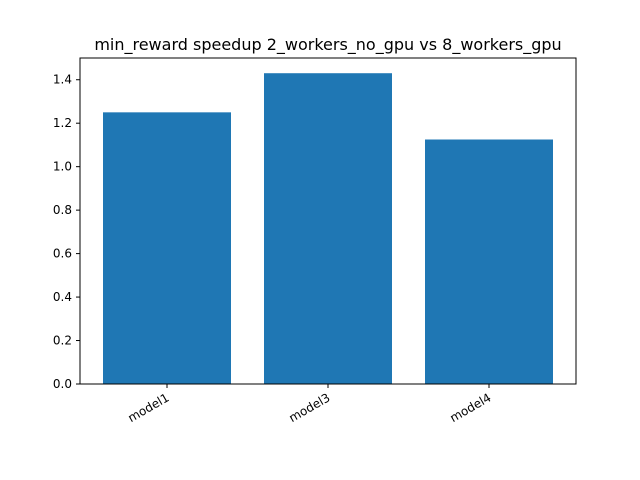 The width and height of the screenshot is (640, 480). I want to click on bar-model4, so click(489, 261).